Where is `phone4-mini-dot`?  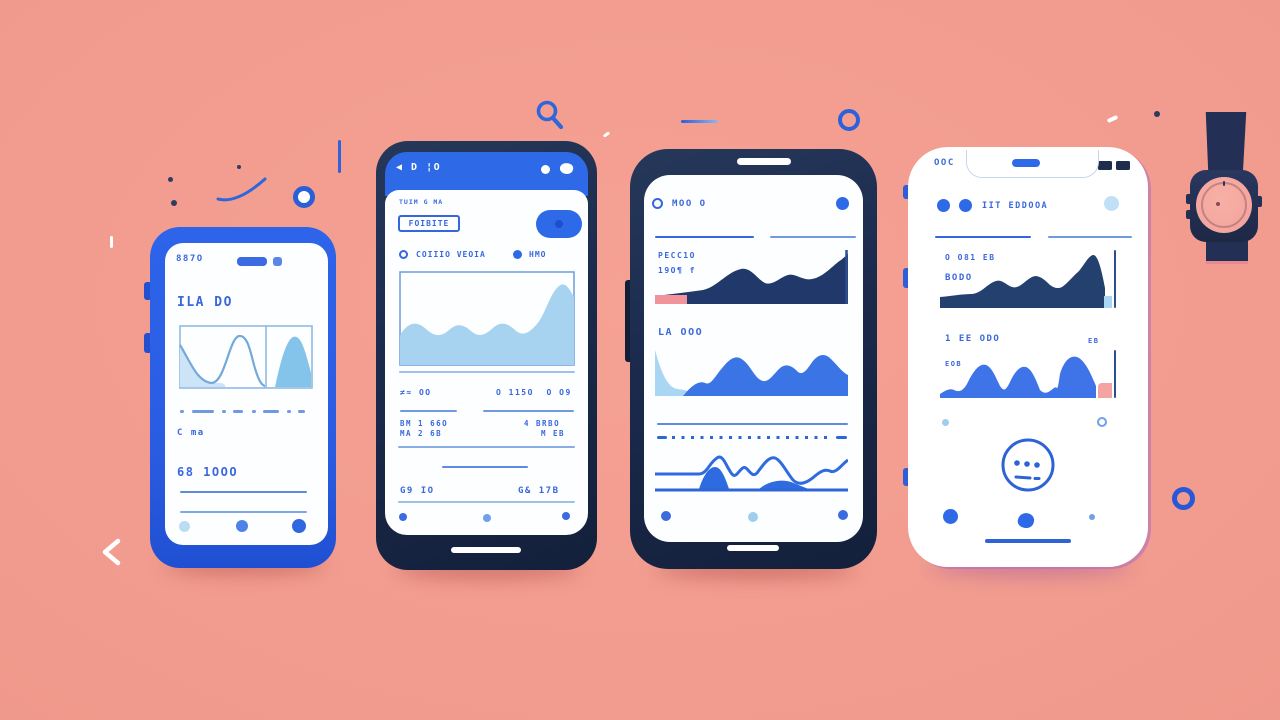 phone4-mini-dot is located at coordinates (945, 422).